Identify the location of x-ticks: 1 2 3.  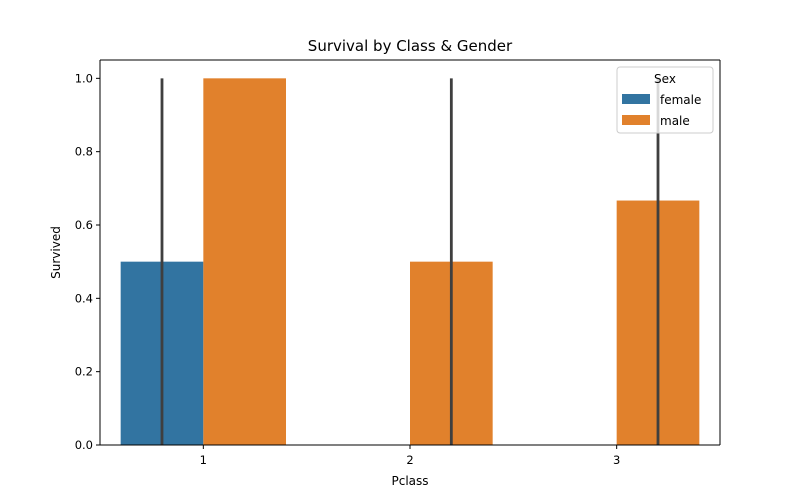
(410, 456).